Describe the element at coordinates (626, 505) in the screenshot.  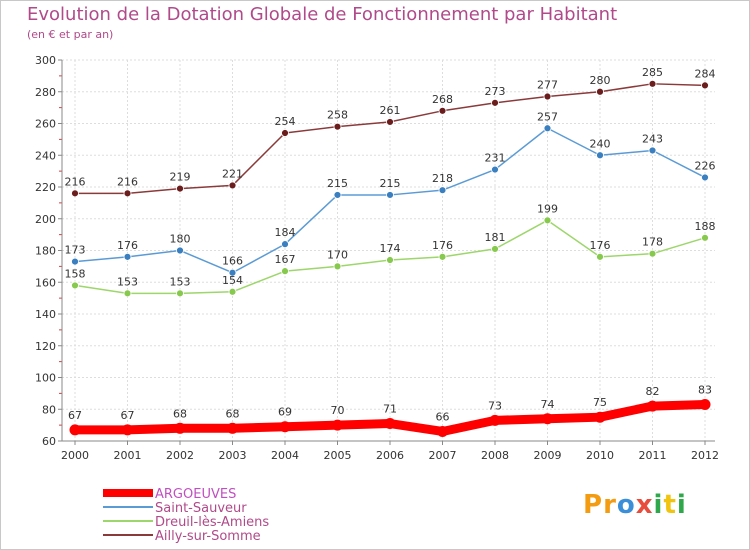
I see `logo-letter: o` at that location.